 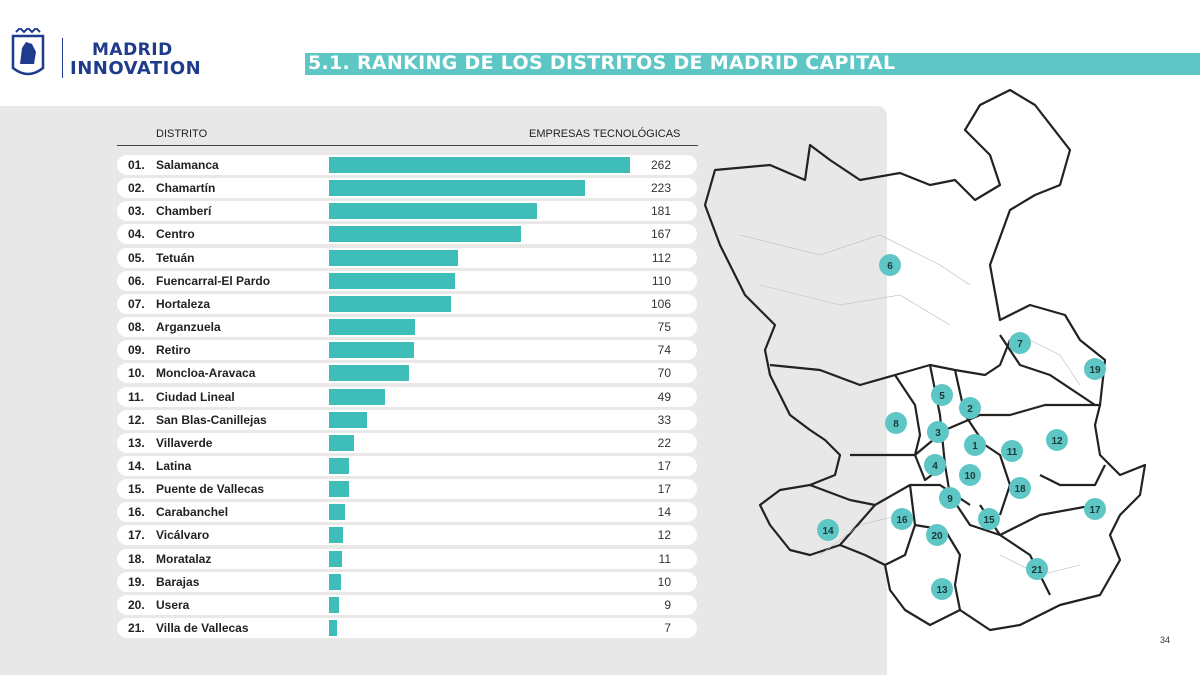 I want to click on district-marker-label: 8, so click(x=896, y=424).